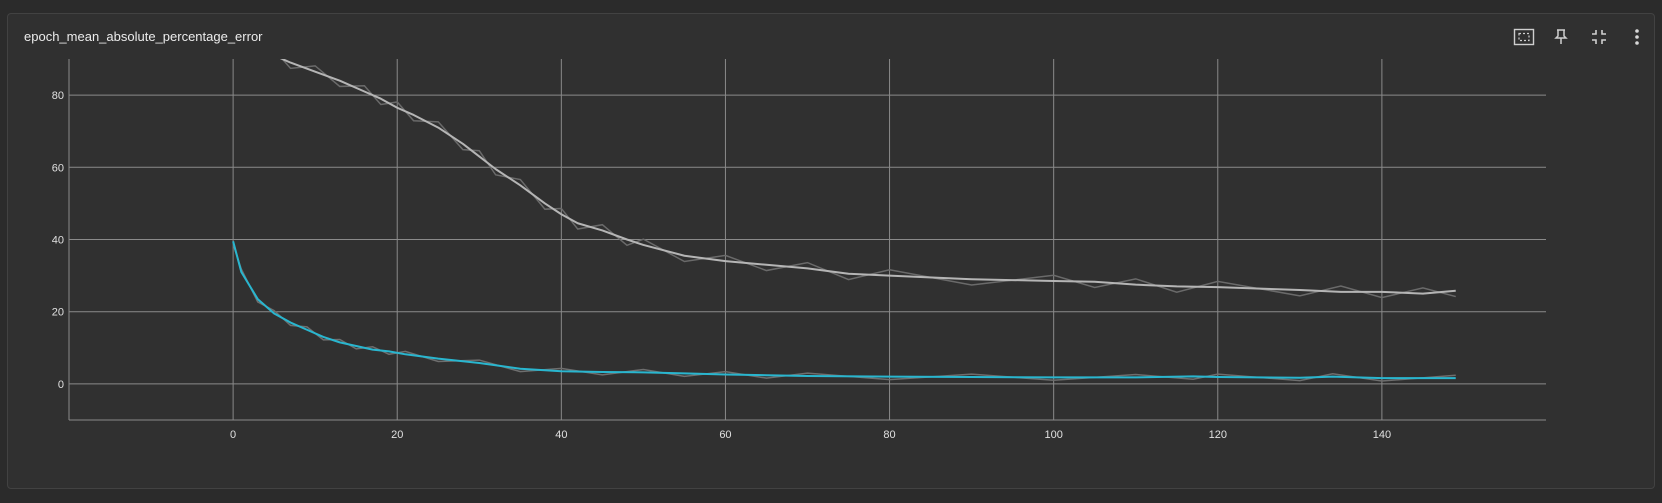 The height and width of the screenshot is (503, 1662). What do you see at coordinates (58, 313) in the screenshot?
I see `y-tick-label: 20` at bounding box center [58, 313].